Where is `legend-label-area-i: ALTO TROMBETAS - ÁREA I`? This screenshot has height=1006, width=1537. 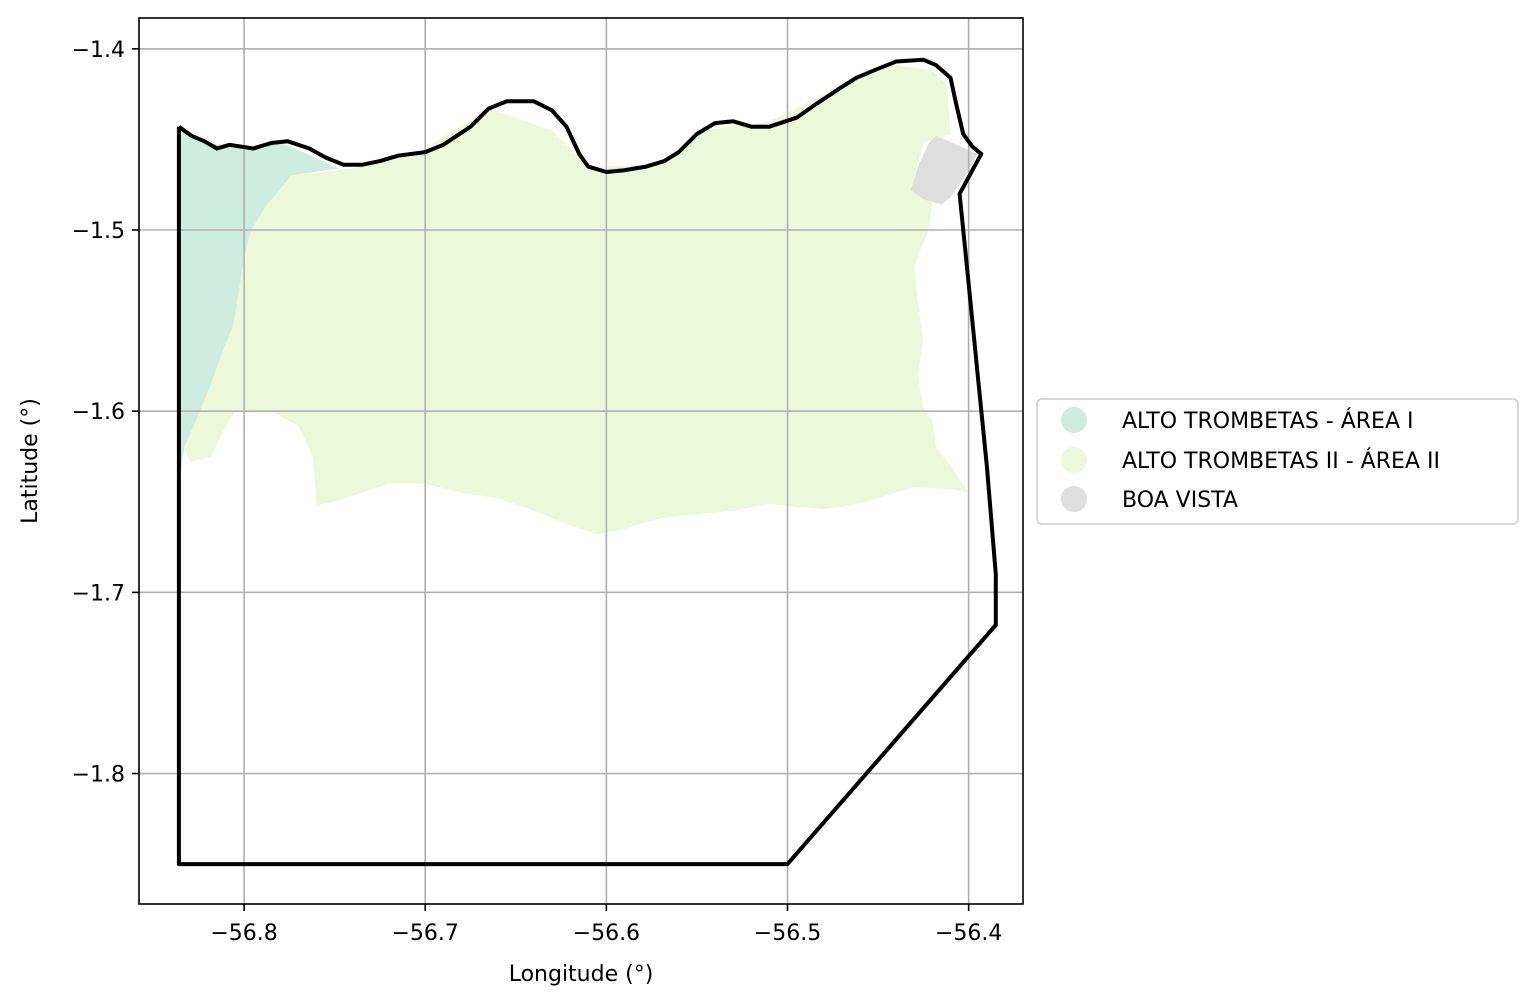
legend-label-area-i: ALTO TROMBETAS - ÁREA I is located at coordinates (1267, 421).